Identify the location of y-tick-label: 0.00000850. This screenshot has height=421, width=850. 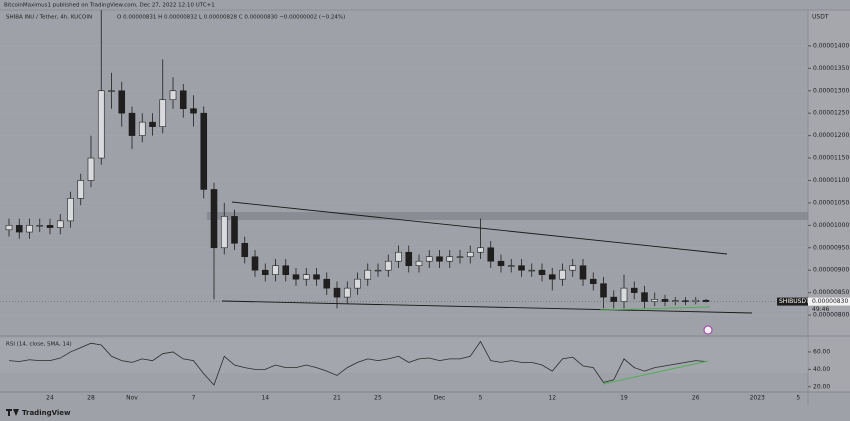
(831, 292).